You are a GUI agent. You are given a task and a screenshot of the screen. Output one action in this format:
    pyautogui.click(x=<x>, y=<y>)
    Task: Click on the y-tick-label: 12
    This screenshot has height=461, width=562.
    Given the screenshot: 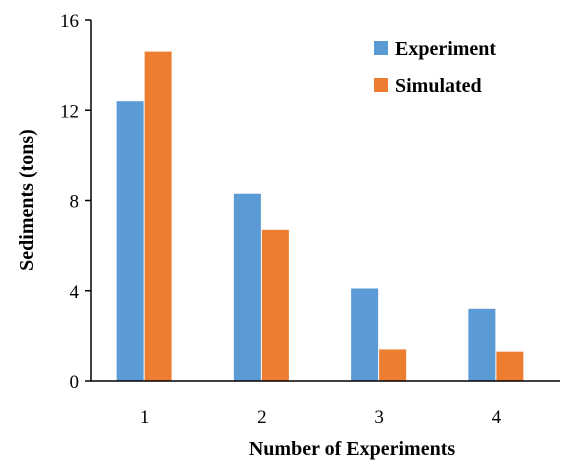 What is the action you would take?
    pyautogui.click(x=69, y=111)
    